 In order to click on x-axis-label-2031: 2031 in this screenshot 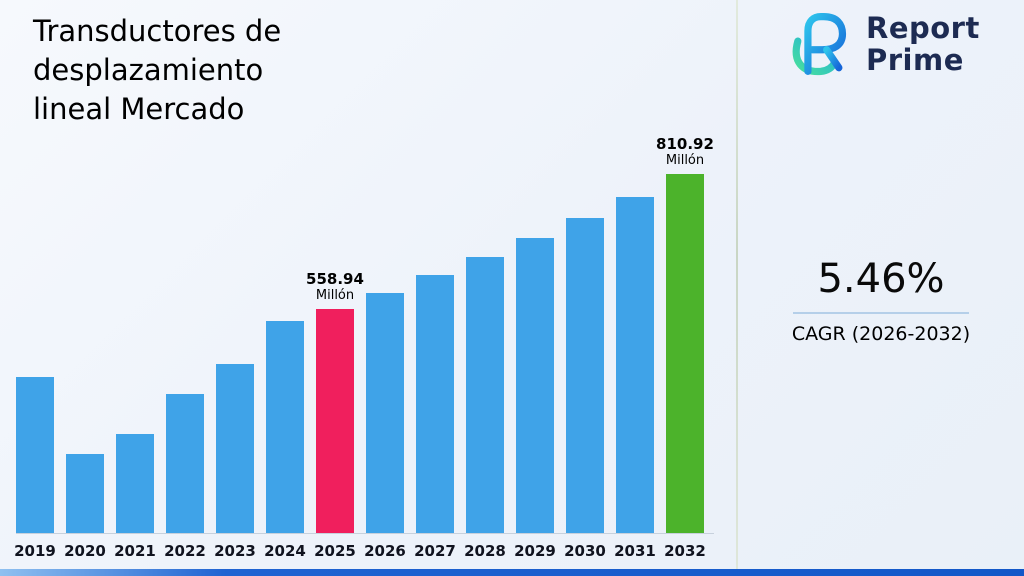, I will do `click(635, 551)`.